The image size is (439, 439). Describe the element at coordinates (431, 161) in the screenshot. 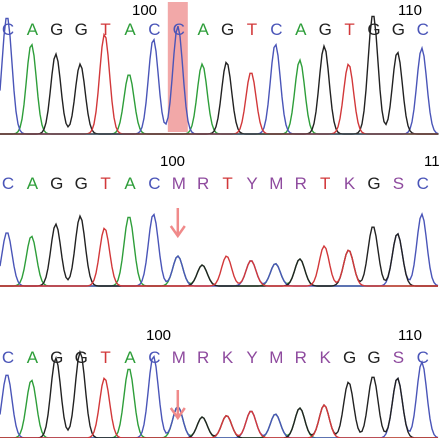

I see `position-label-end: 11` at that location.